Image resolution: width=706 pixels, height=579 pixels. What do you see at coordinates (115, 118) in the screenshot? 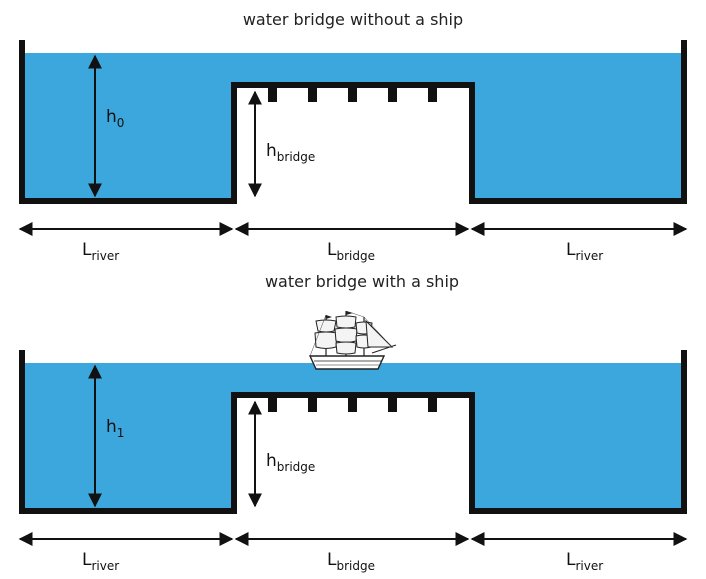
I see `water-level-label: h0` at bounding box center [115, 118].